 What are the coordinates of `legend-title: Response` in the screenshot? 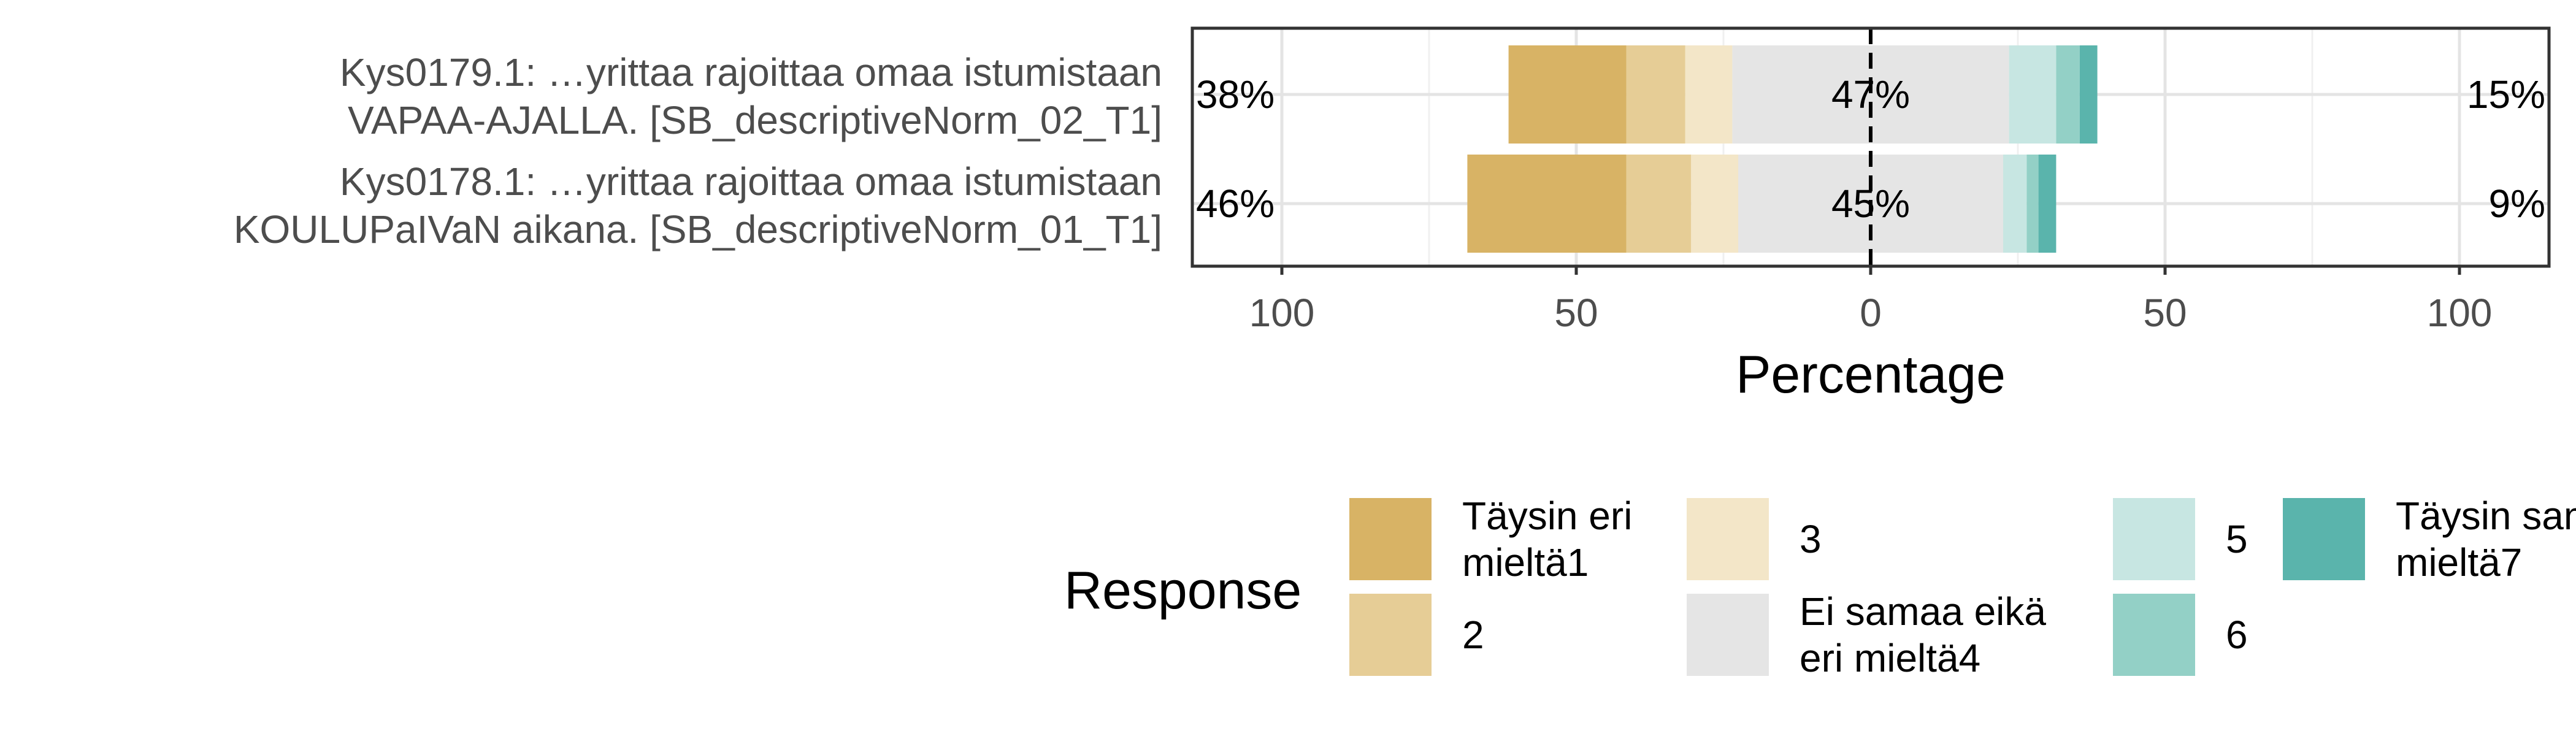 It's located at (1182, 590).